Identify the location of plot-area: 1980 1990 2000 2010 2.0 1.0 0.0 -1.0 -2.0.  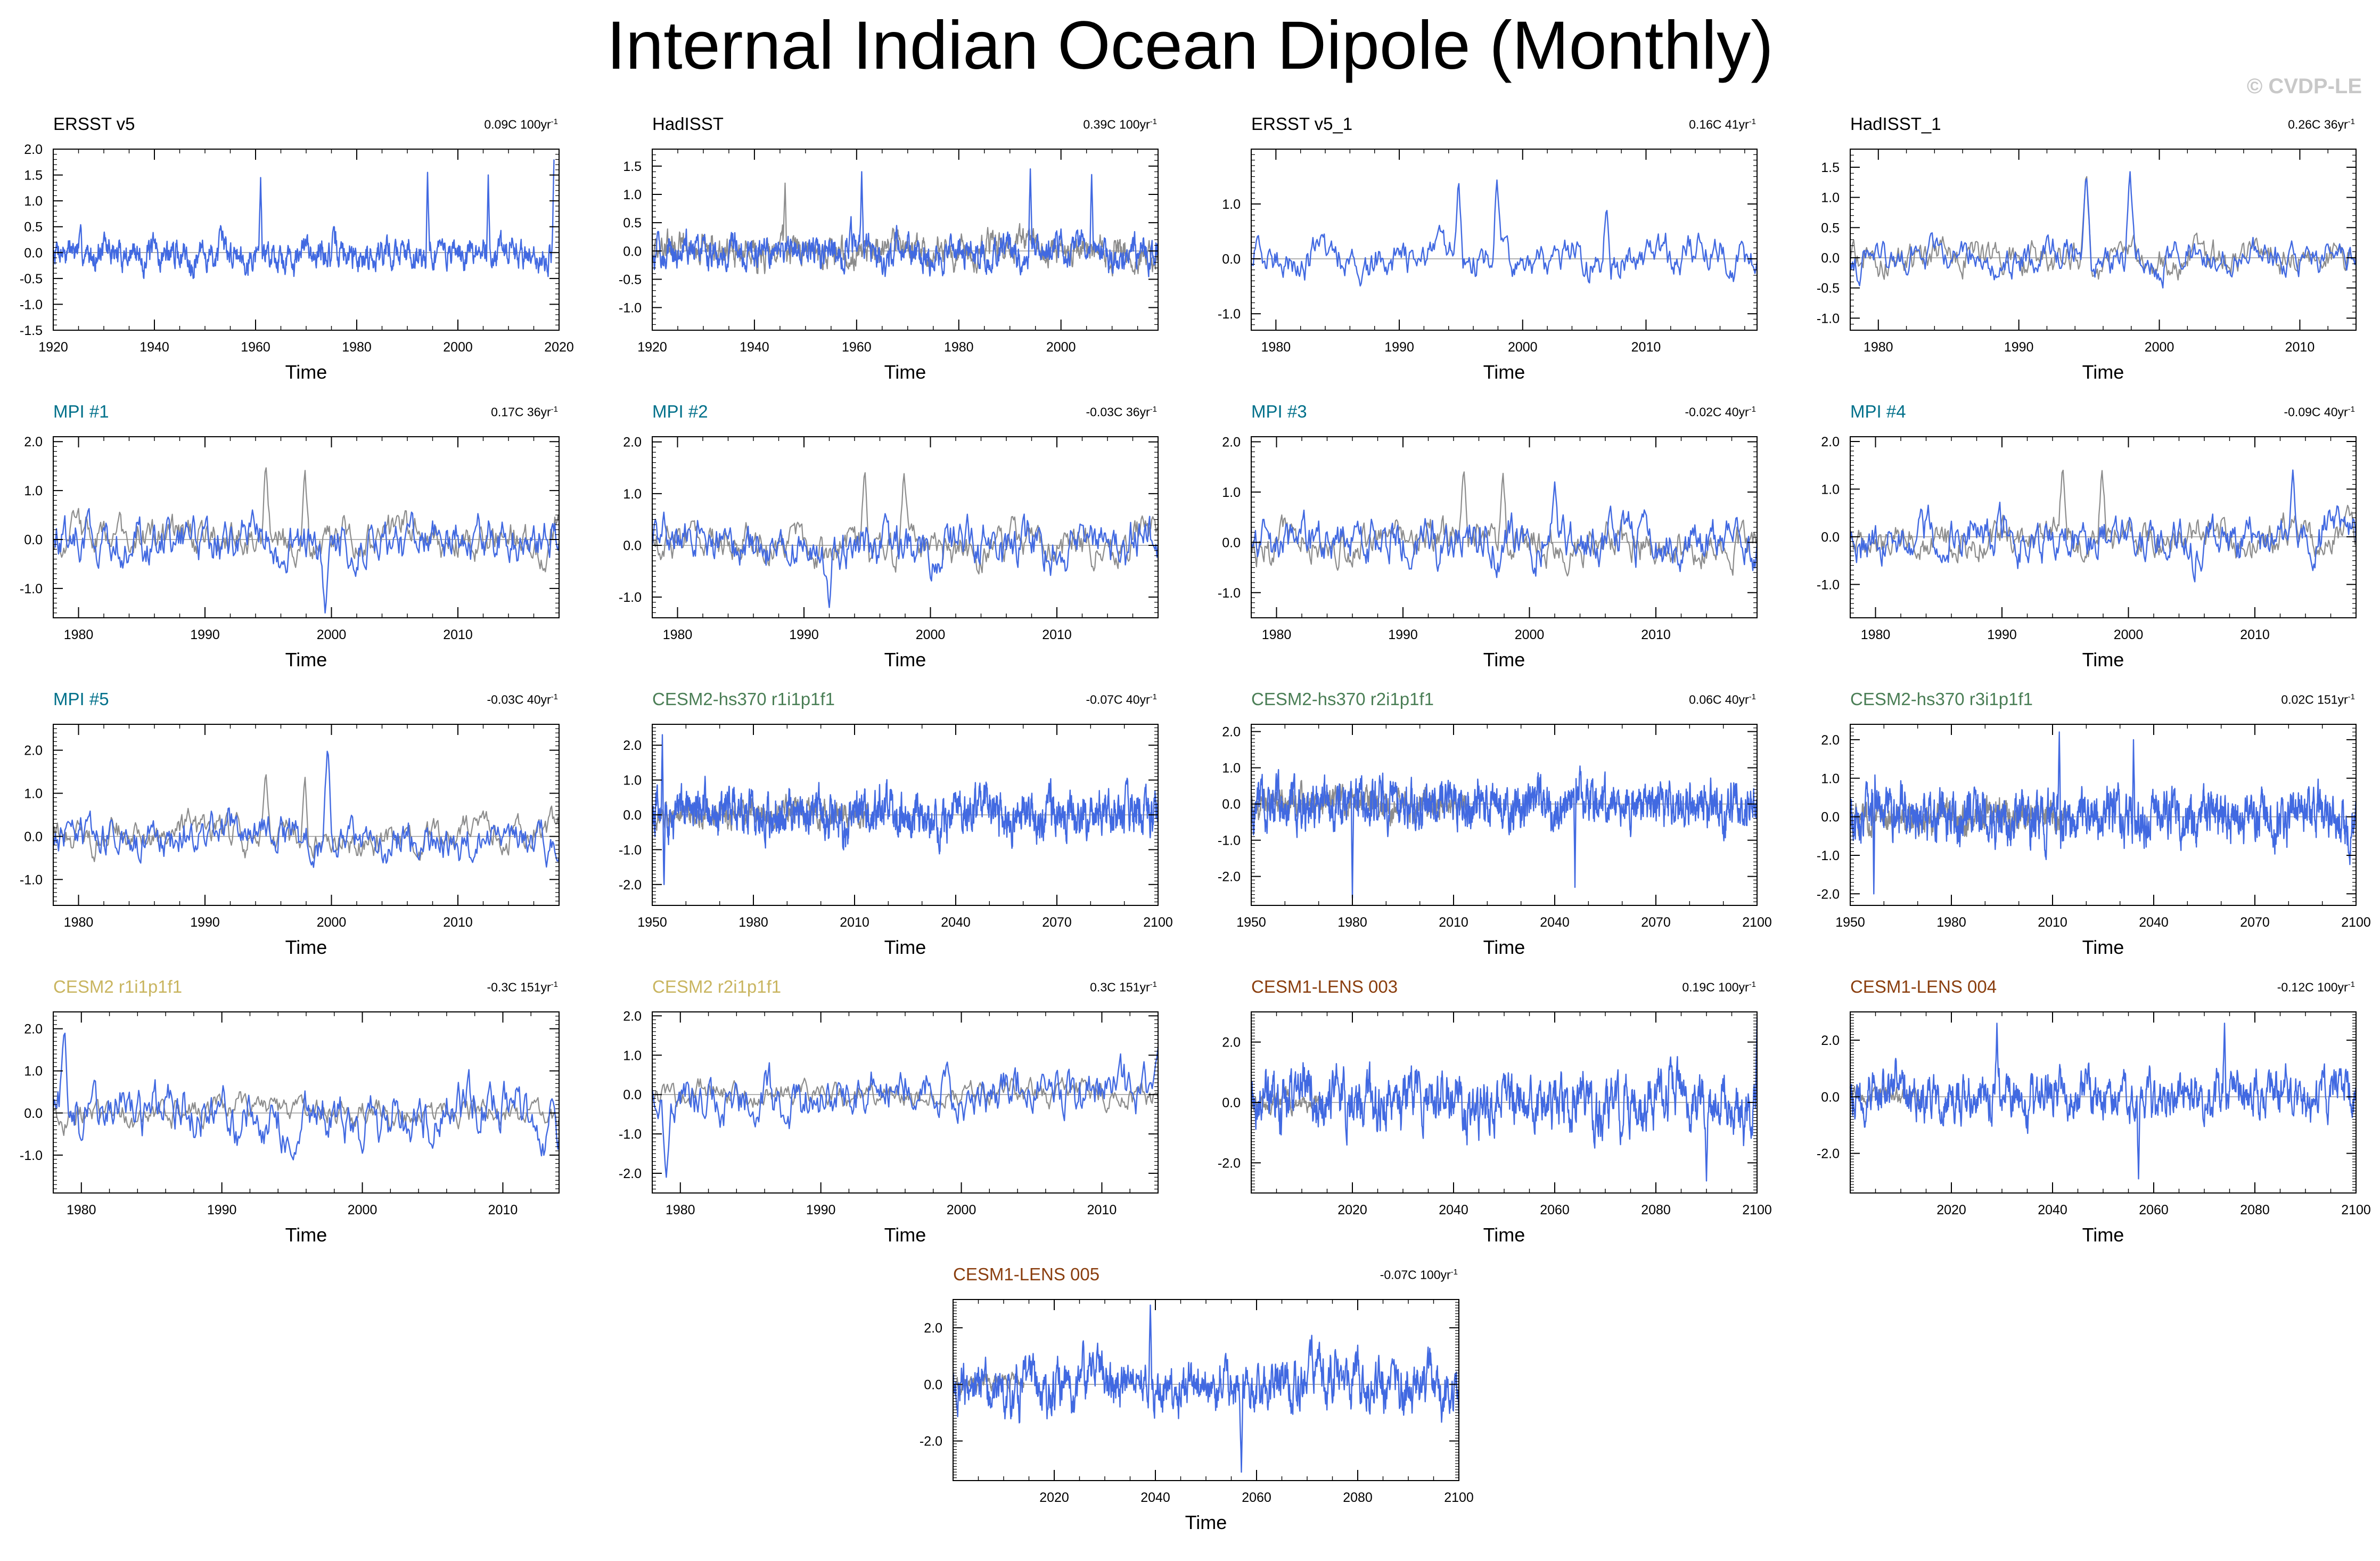
(889, 1113).